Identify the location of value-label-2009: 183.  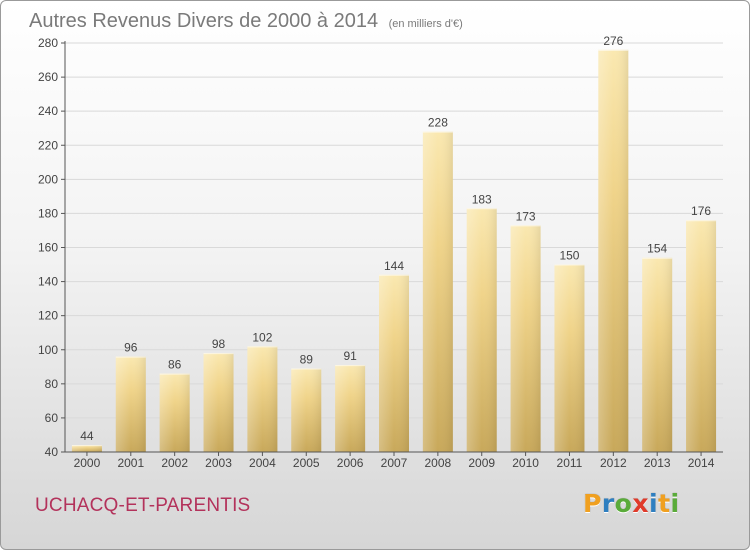
(482, 199).